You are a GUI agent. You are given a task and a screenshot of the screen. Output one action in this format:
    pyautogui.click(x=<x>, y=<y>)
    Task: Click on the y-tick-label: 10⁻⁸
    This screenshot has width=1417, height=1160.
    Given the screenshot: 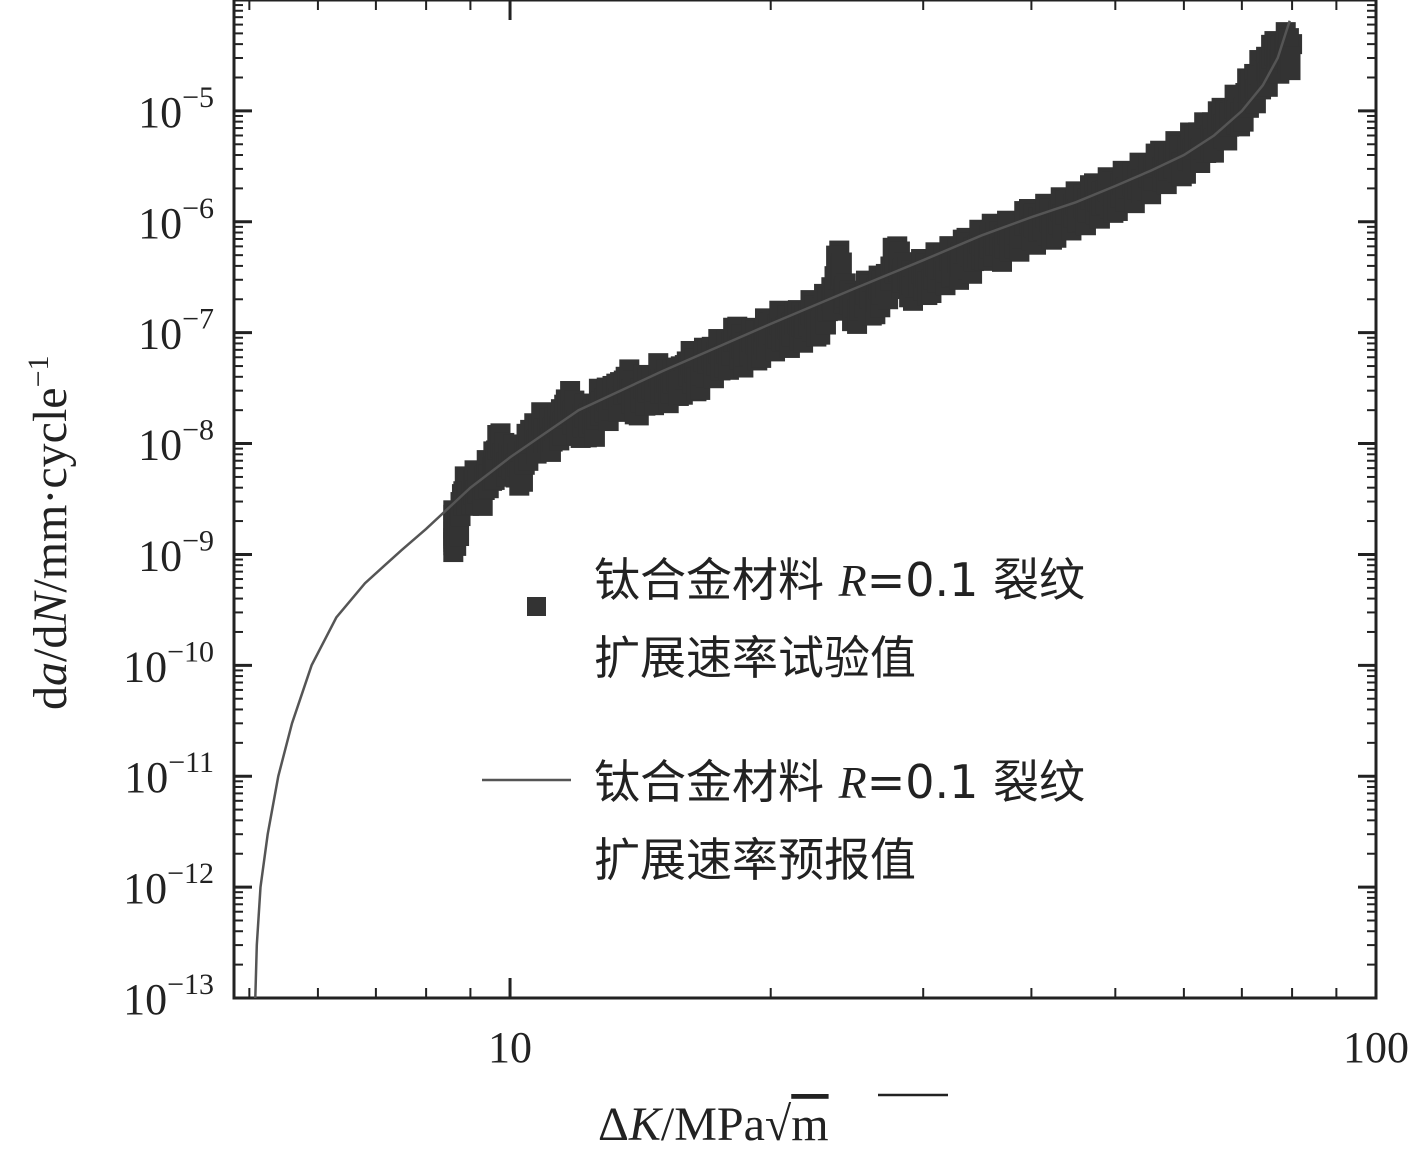 What is the action you would take?
    pyautogui.click(x=176, y=442)
    